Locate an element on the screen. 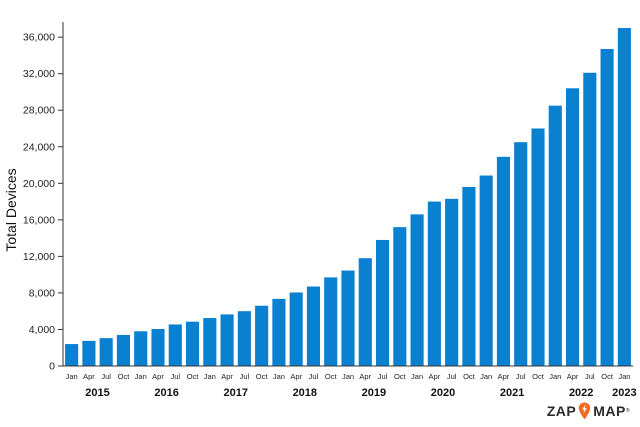  y-tick-label: 0 is located at coordinates (52, 367).